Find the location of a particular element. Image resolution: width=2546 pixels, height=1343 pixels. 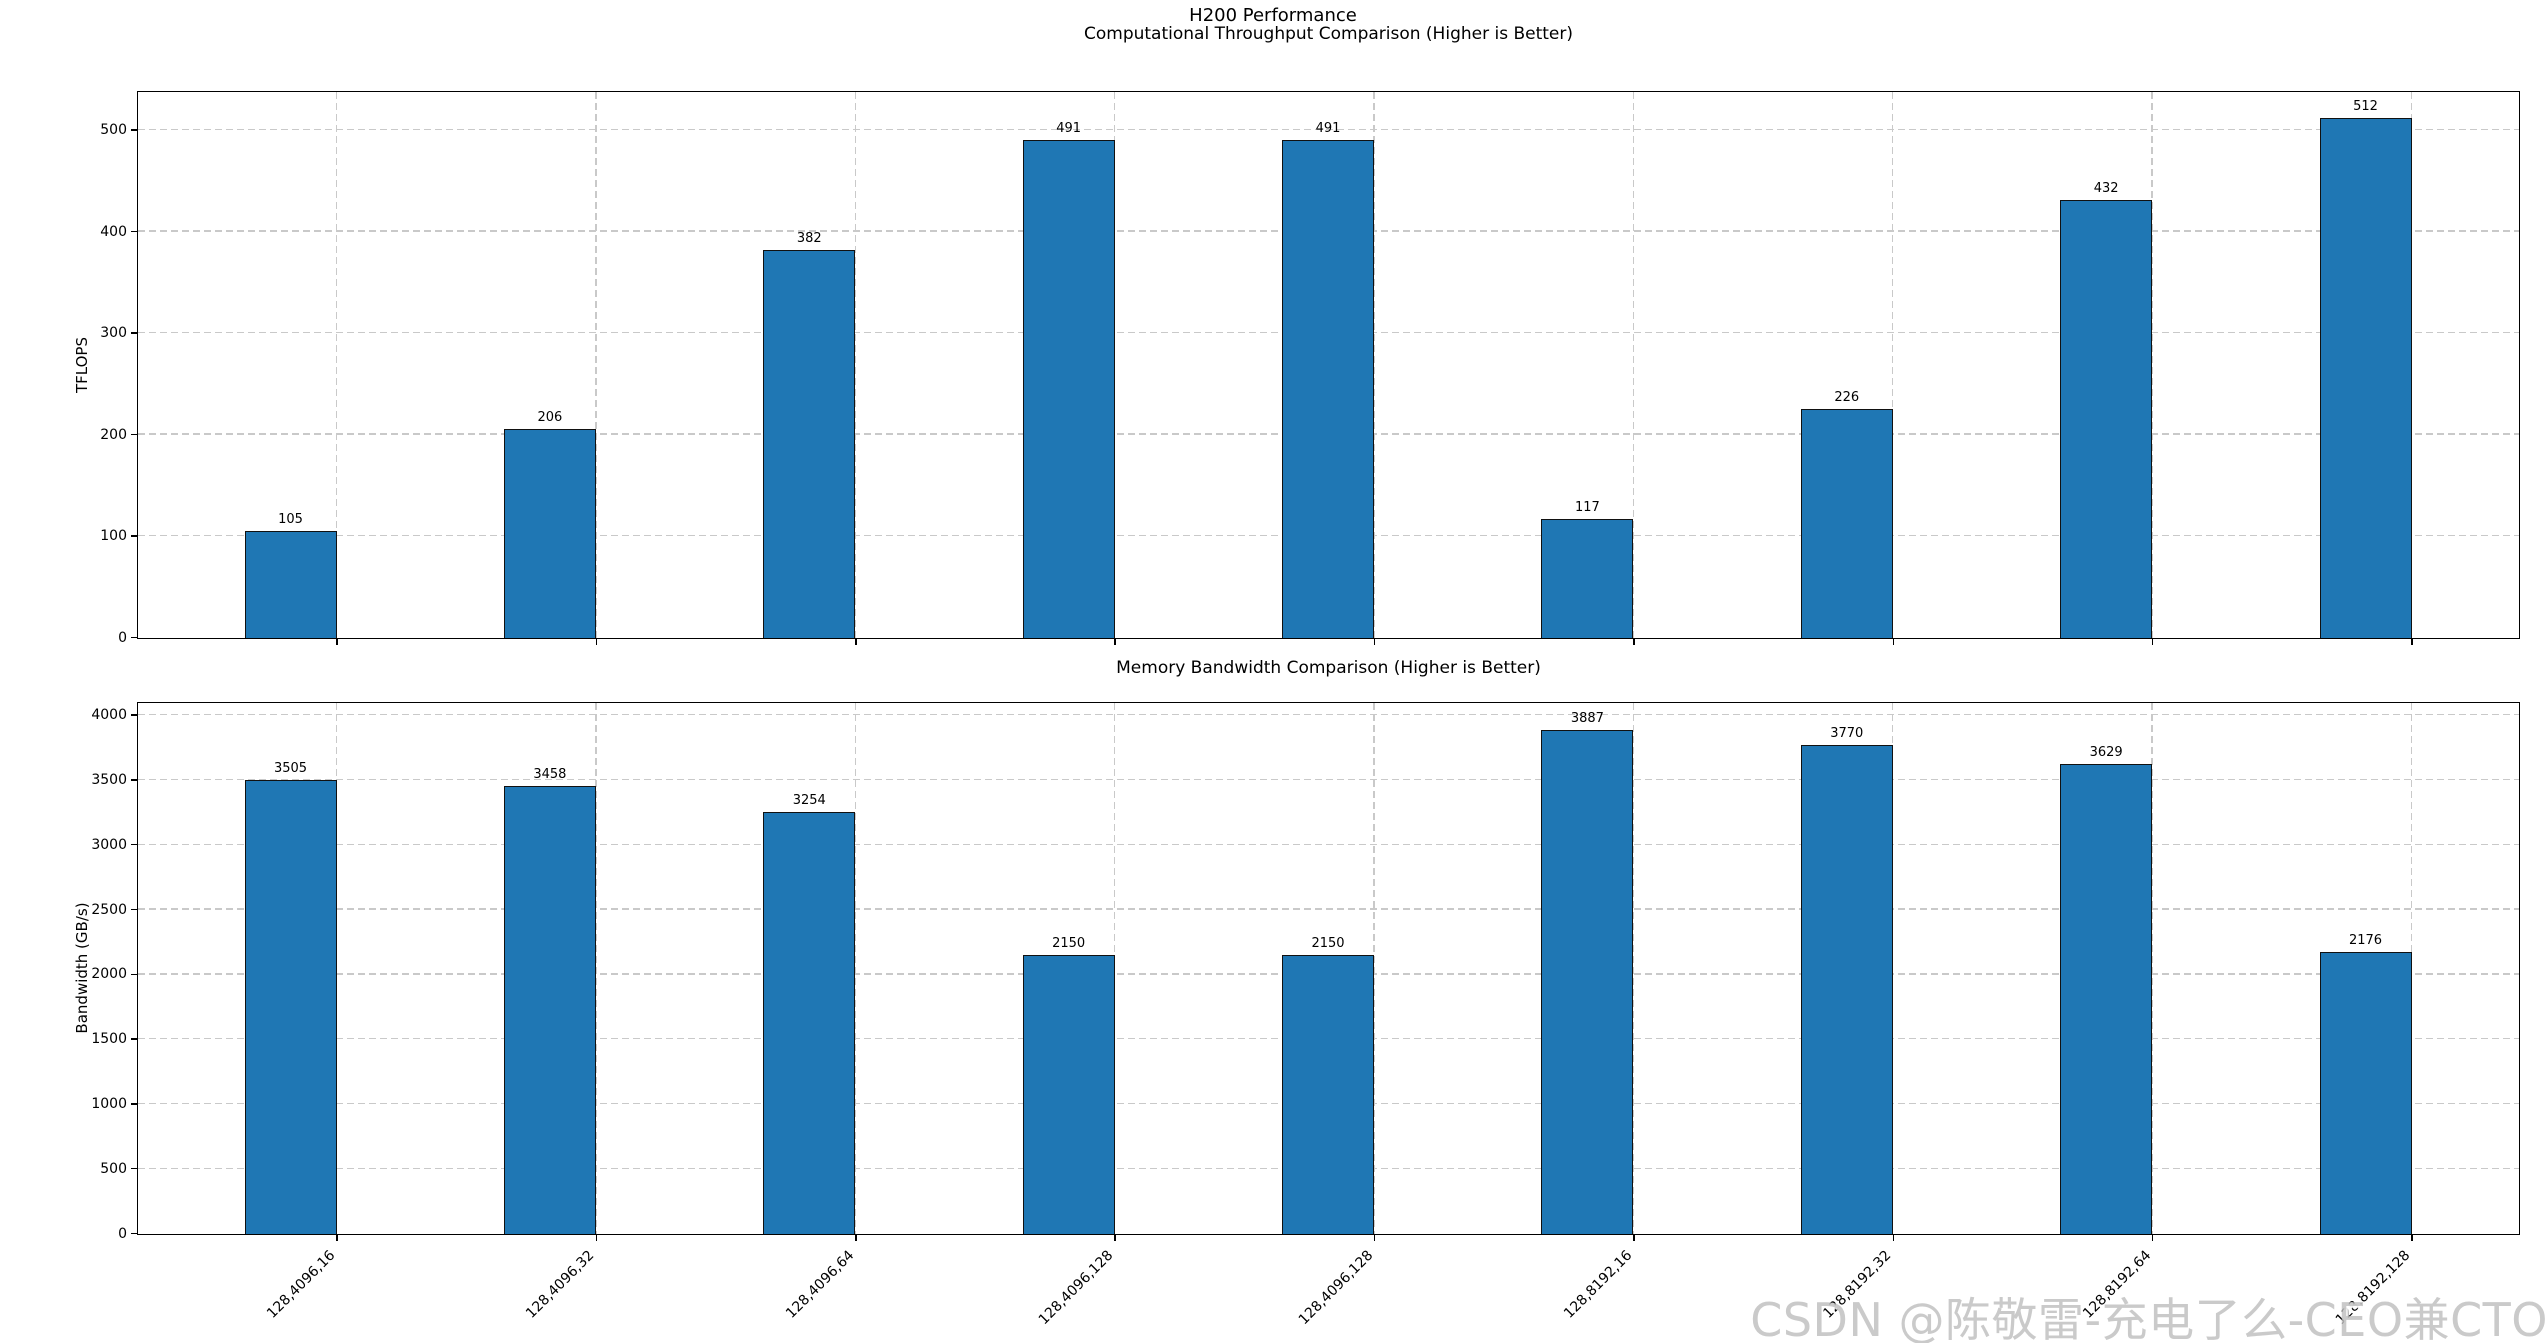

bar-value-label: 3458 is located at coordinates (550, 774).